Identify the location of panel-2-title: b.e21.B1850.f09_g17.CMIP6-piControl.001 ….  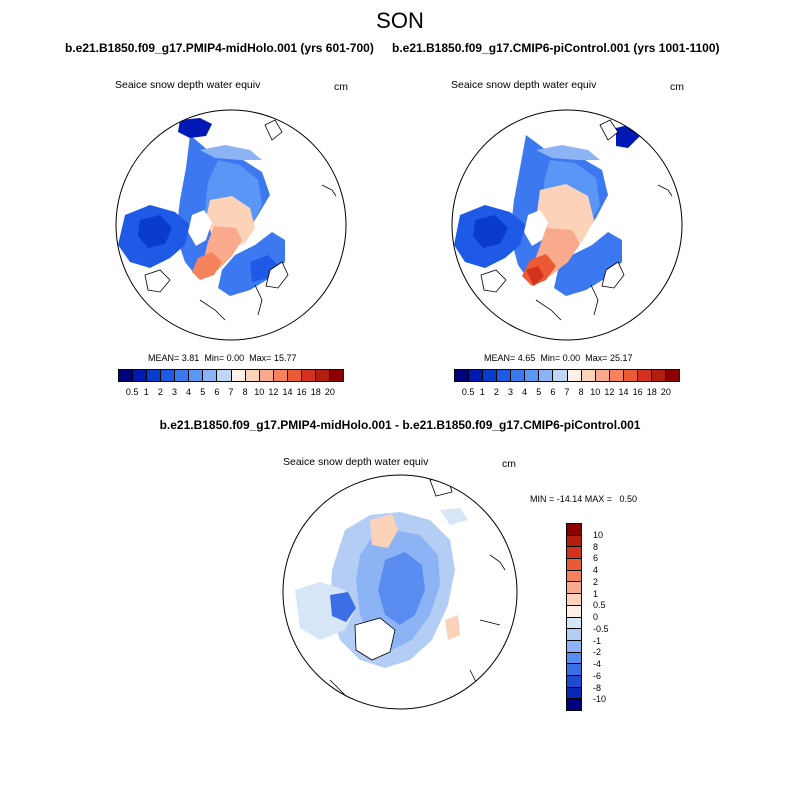
(556, 48).